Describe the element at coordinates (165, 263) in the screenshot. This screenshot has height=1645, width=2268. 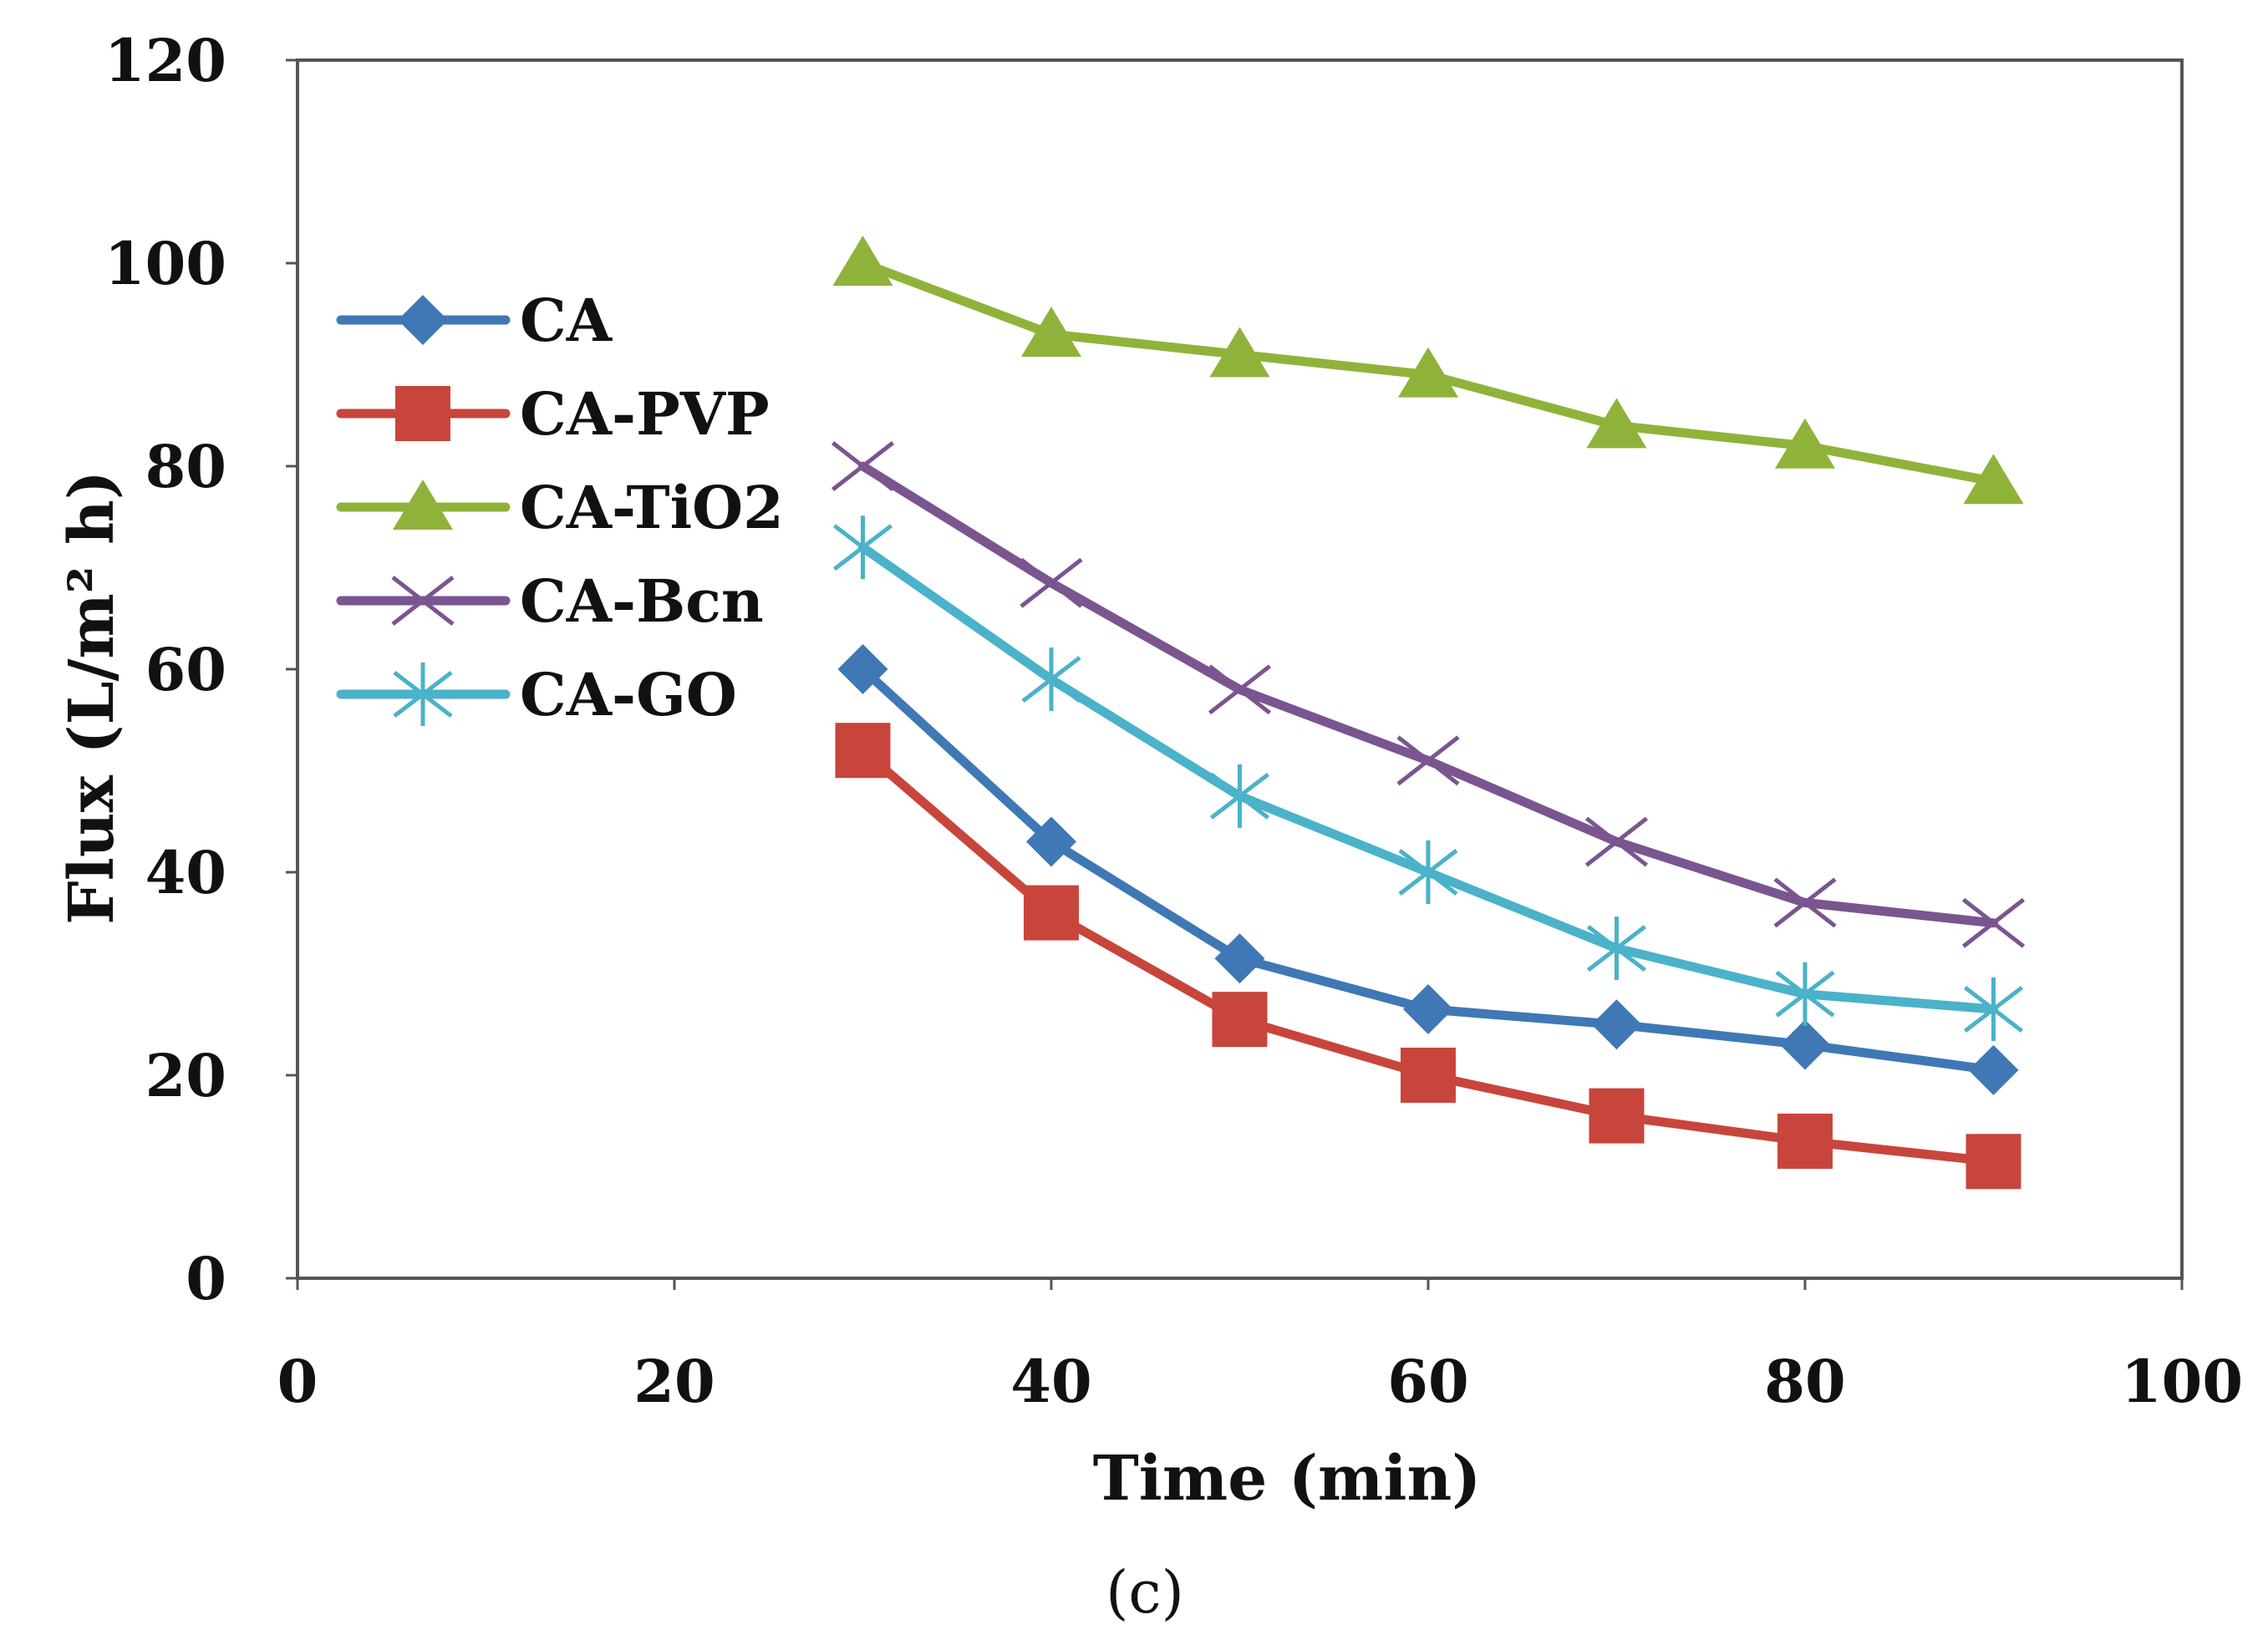
I see `y-tick-label-5: 100` at that location.